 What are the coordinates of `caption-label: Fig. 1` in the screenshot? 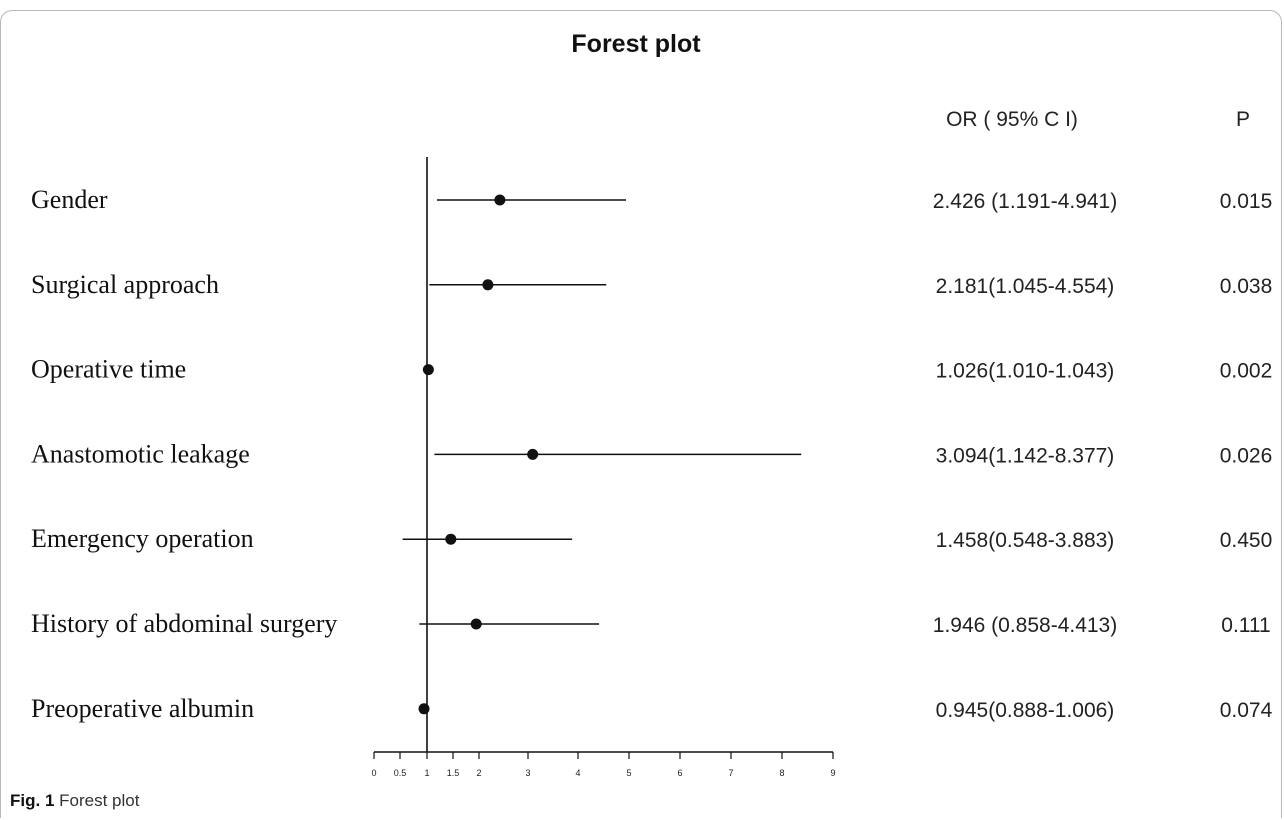 It's located at (32, 800).